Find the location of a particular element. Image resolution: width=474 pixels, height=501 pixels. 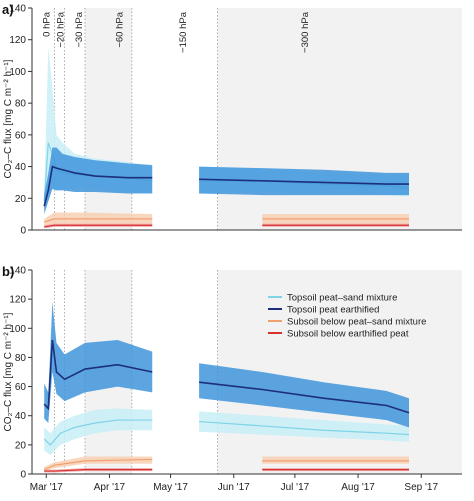

x-tick-label: Jun '17 is located at coordinates (234, 487).